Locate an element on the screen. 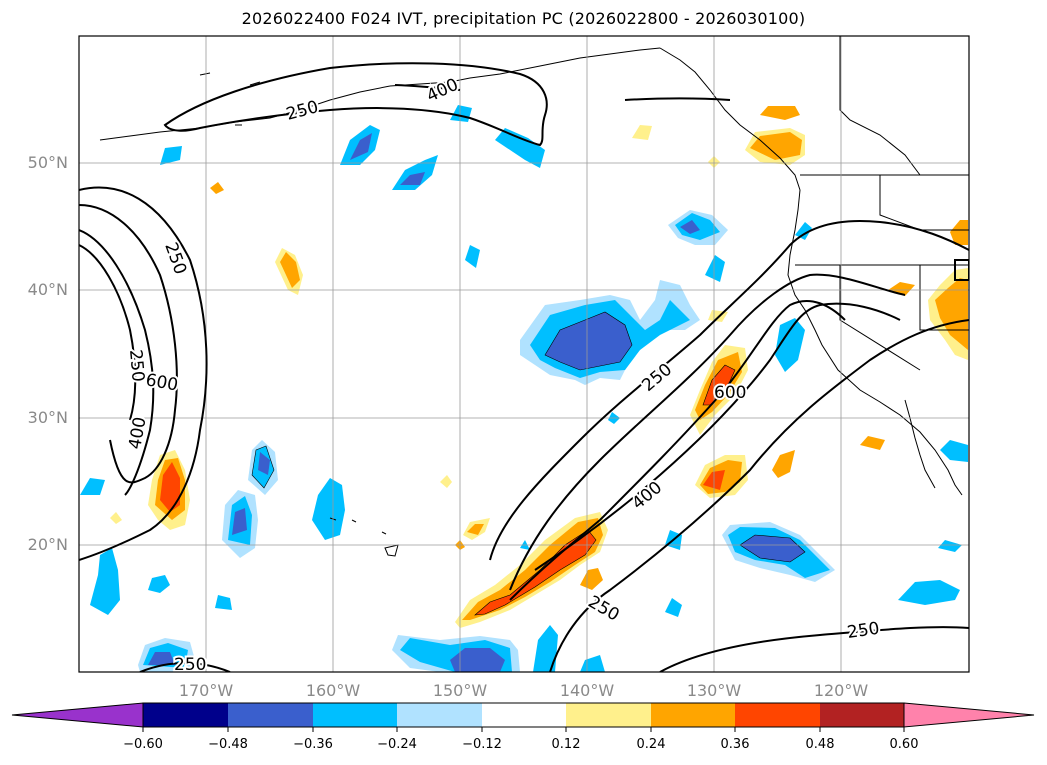 The width and height of the screenshot is (1047, 765). lat-label-30n: 30°N is located at coordinates (47, 417).